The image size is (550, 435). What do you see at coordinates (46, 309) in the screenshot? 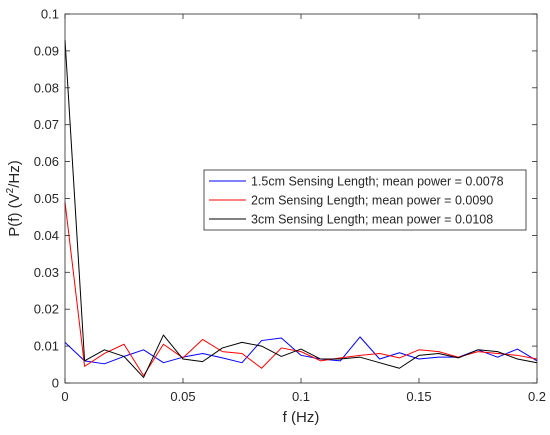
I see `y-tick-label: 0.02` at bounding box center [46, 309].